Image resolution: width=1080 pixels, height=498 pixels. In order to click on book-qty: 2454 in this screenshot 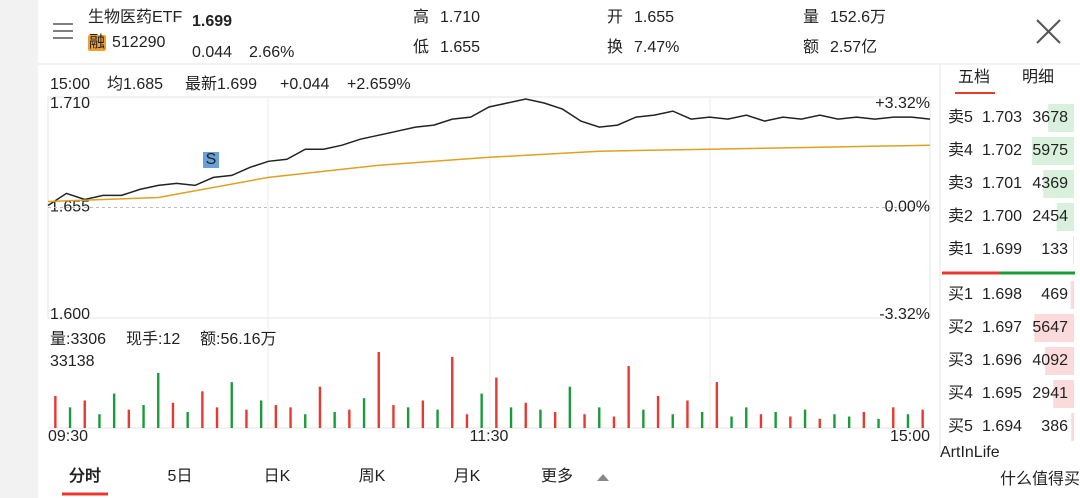, I will do `click(1050, 216)`.